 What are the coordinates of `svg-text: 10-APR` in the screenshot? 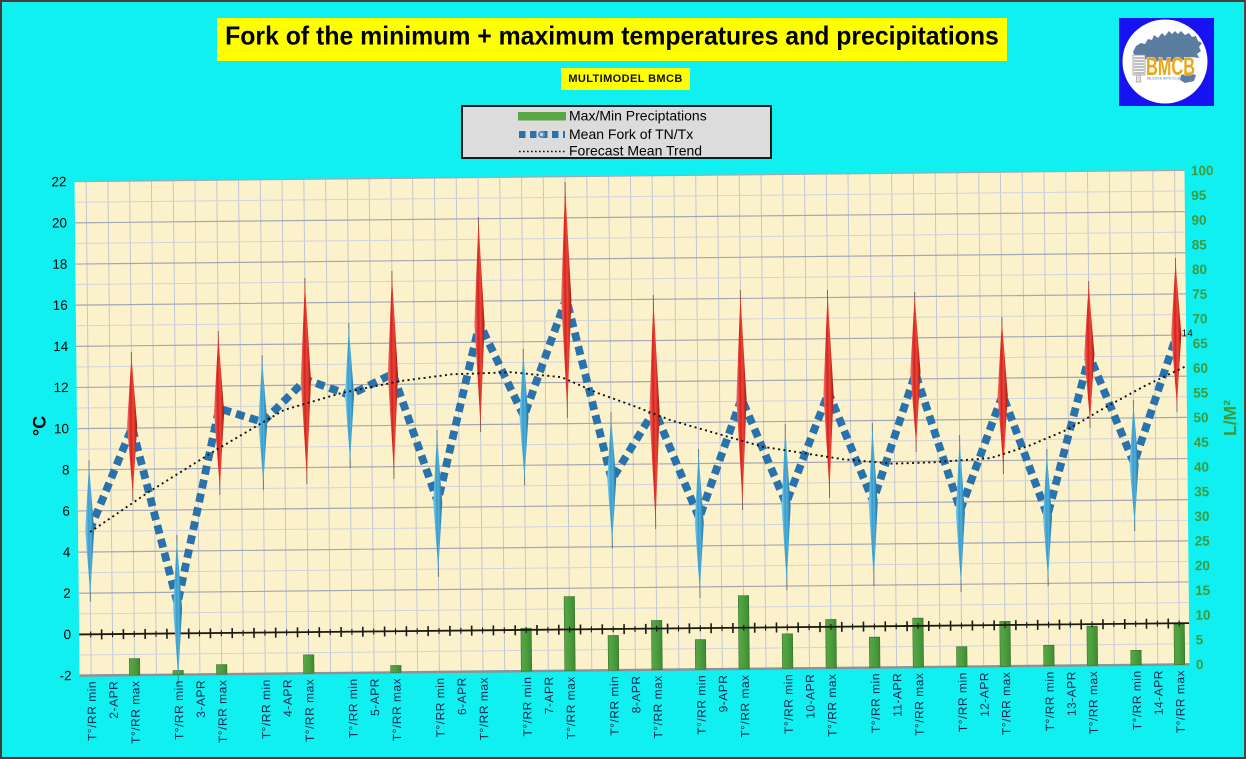 It's located at (810, 696).